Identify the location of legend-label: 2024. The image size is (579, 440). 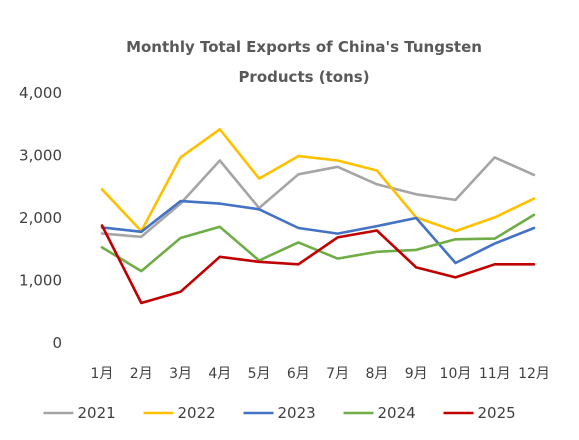
(397, 413).